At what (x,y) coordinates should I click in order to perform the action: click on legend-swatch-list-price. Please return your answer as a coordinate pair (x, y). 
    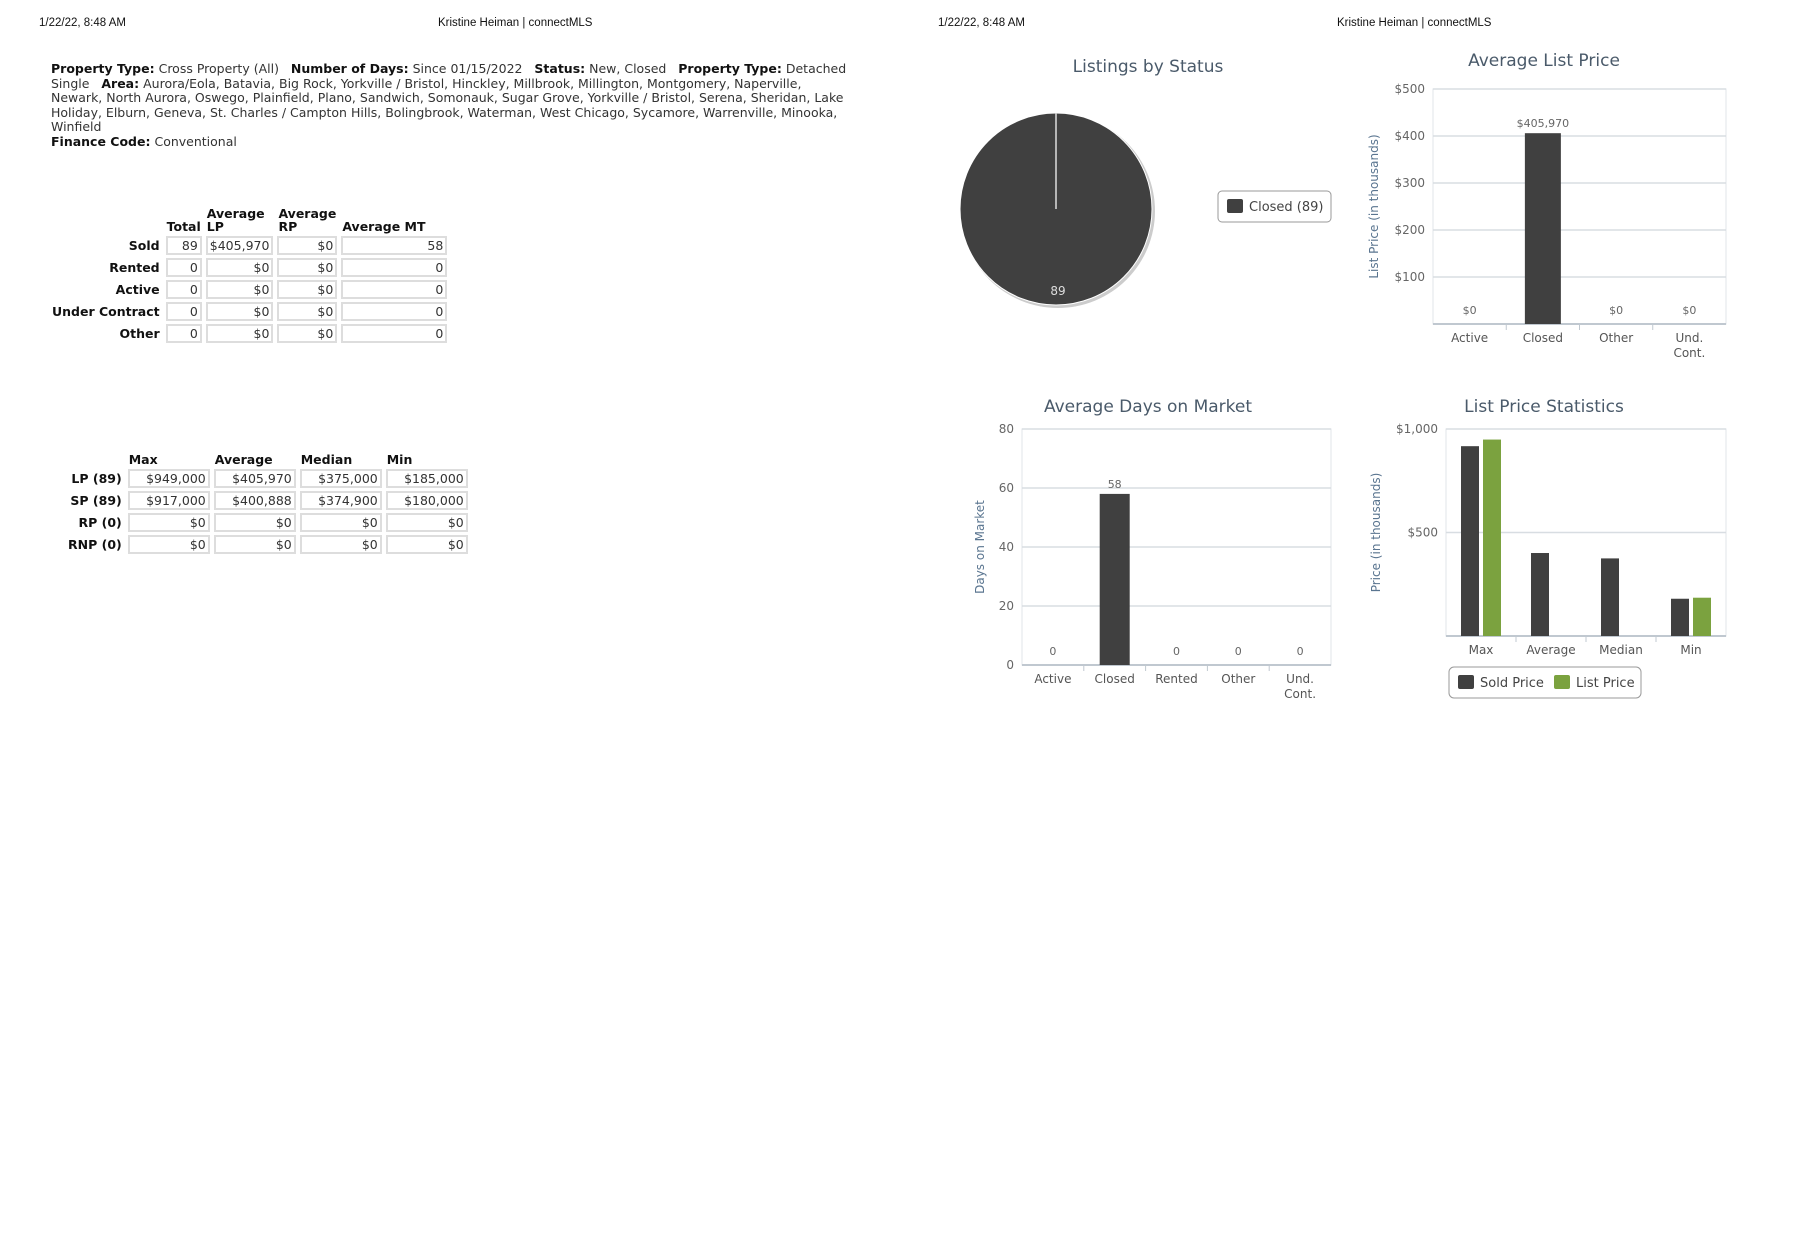
    Looking at the image, I should click on (1562, 682).